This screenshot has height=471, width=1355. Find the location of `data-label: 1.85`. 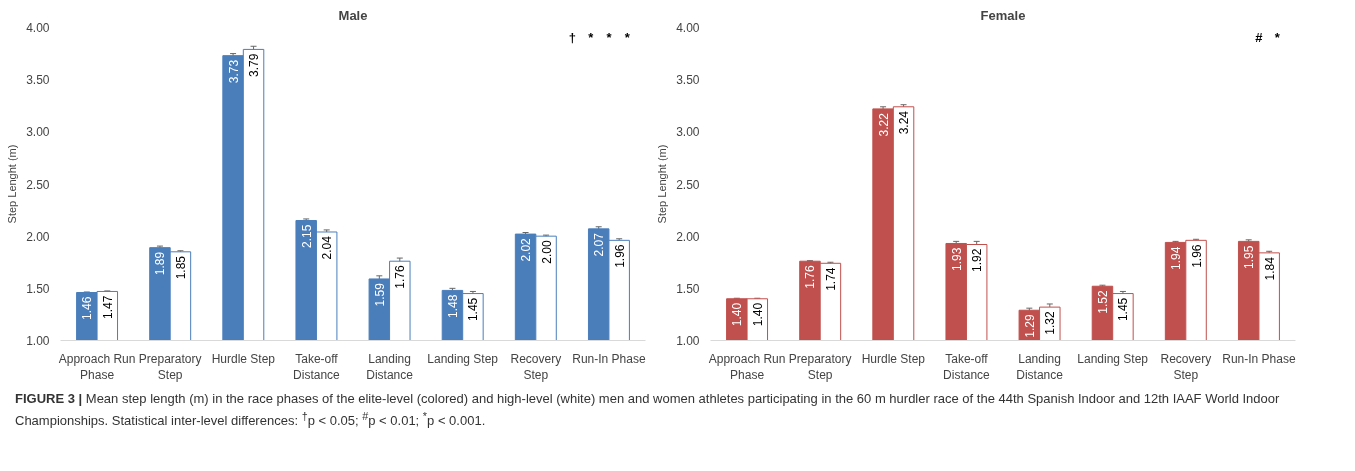

data-label: 1.85 is located at coordinates (180, 267).